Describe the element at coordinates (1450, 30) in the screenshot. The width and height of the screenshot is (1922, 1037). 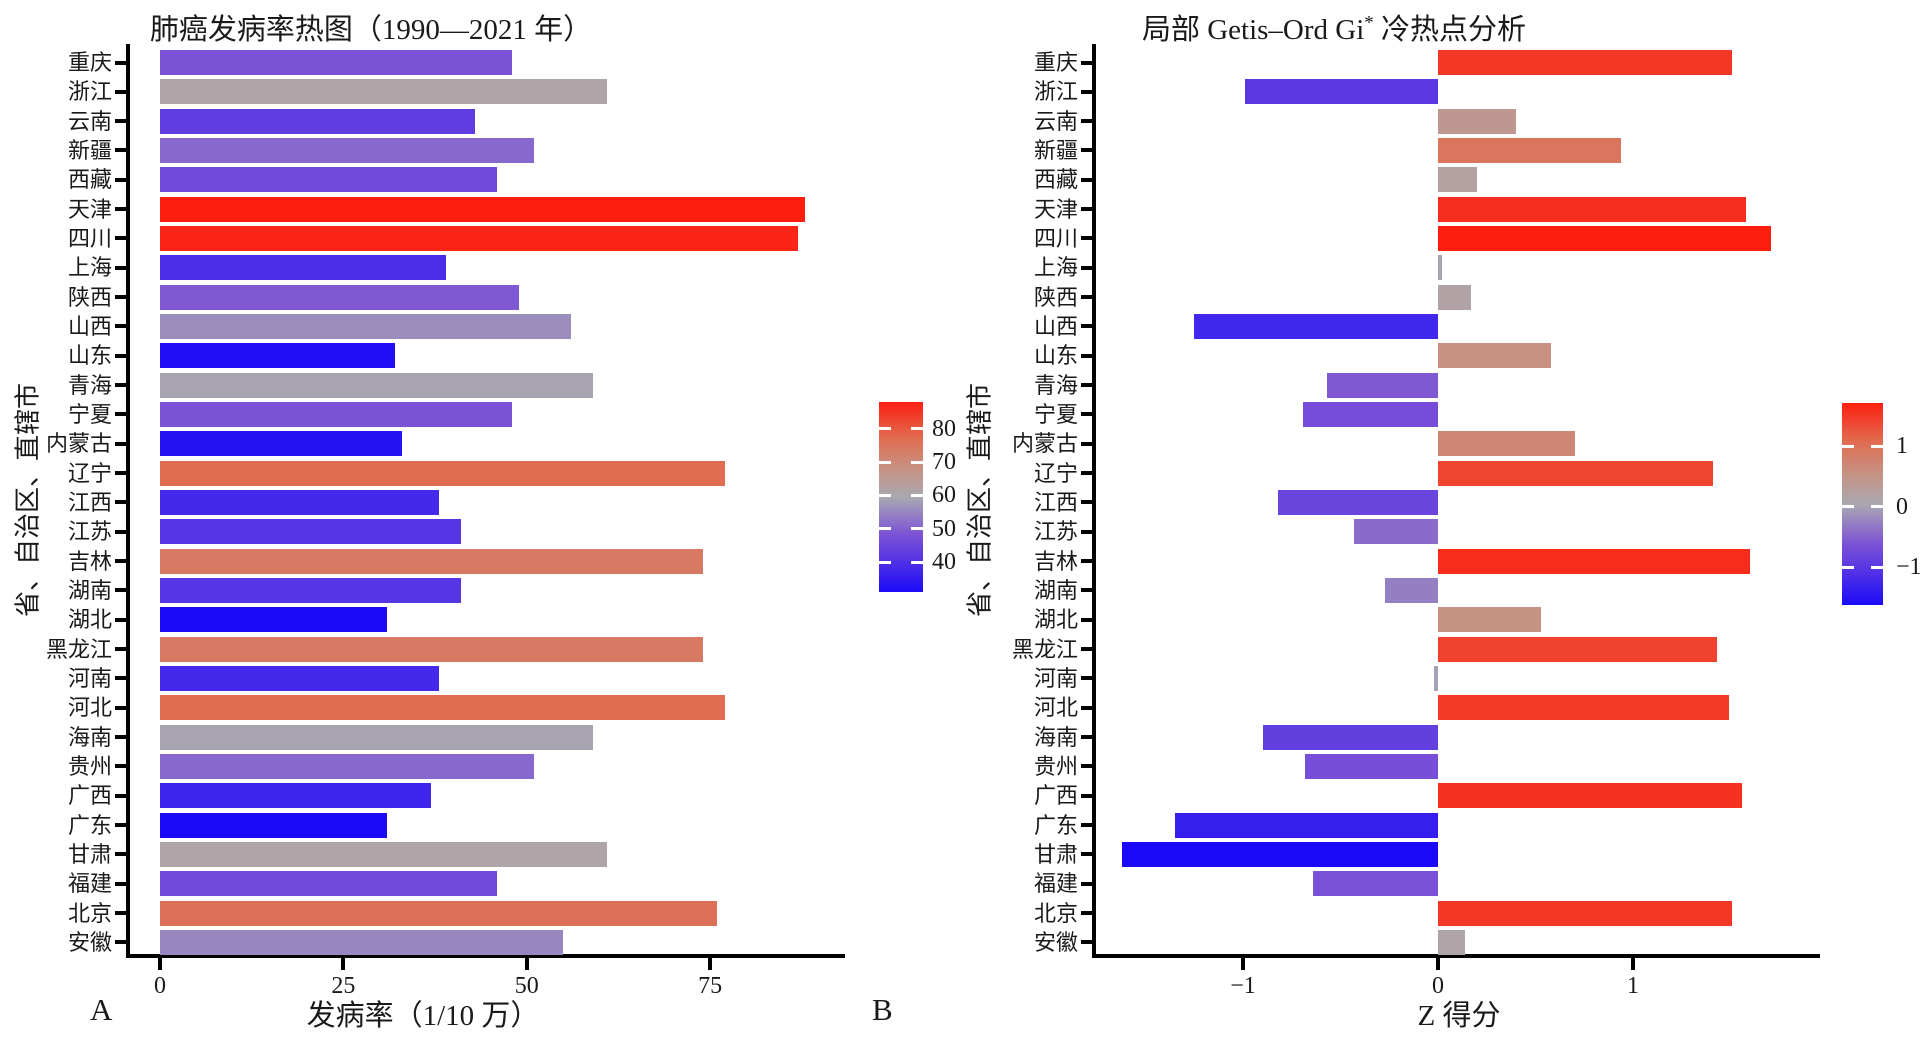
I see `panel-b-title-suffix: 冷热点分析` at that location.